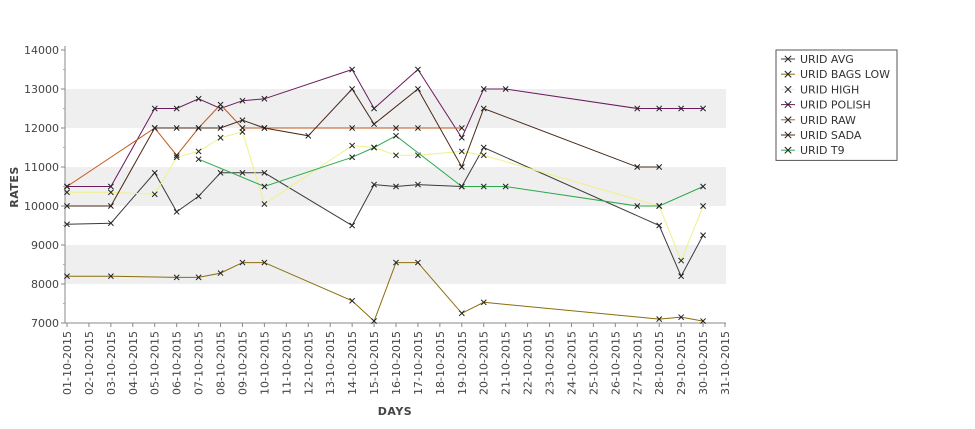  Describe the element at coordinates (829, 89) in the screenshot. I see `legend-label: URID HIGH` at that location.